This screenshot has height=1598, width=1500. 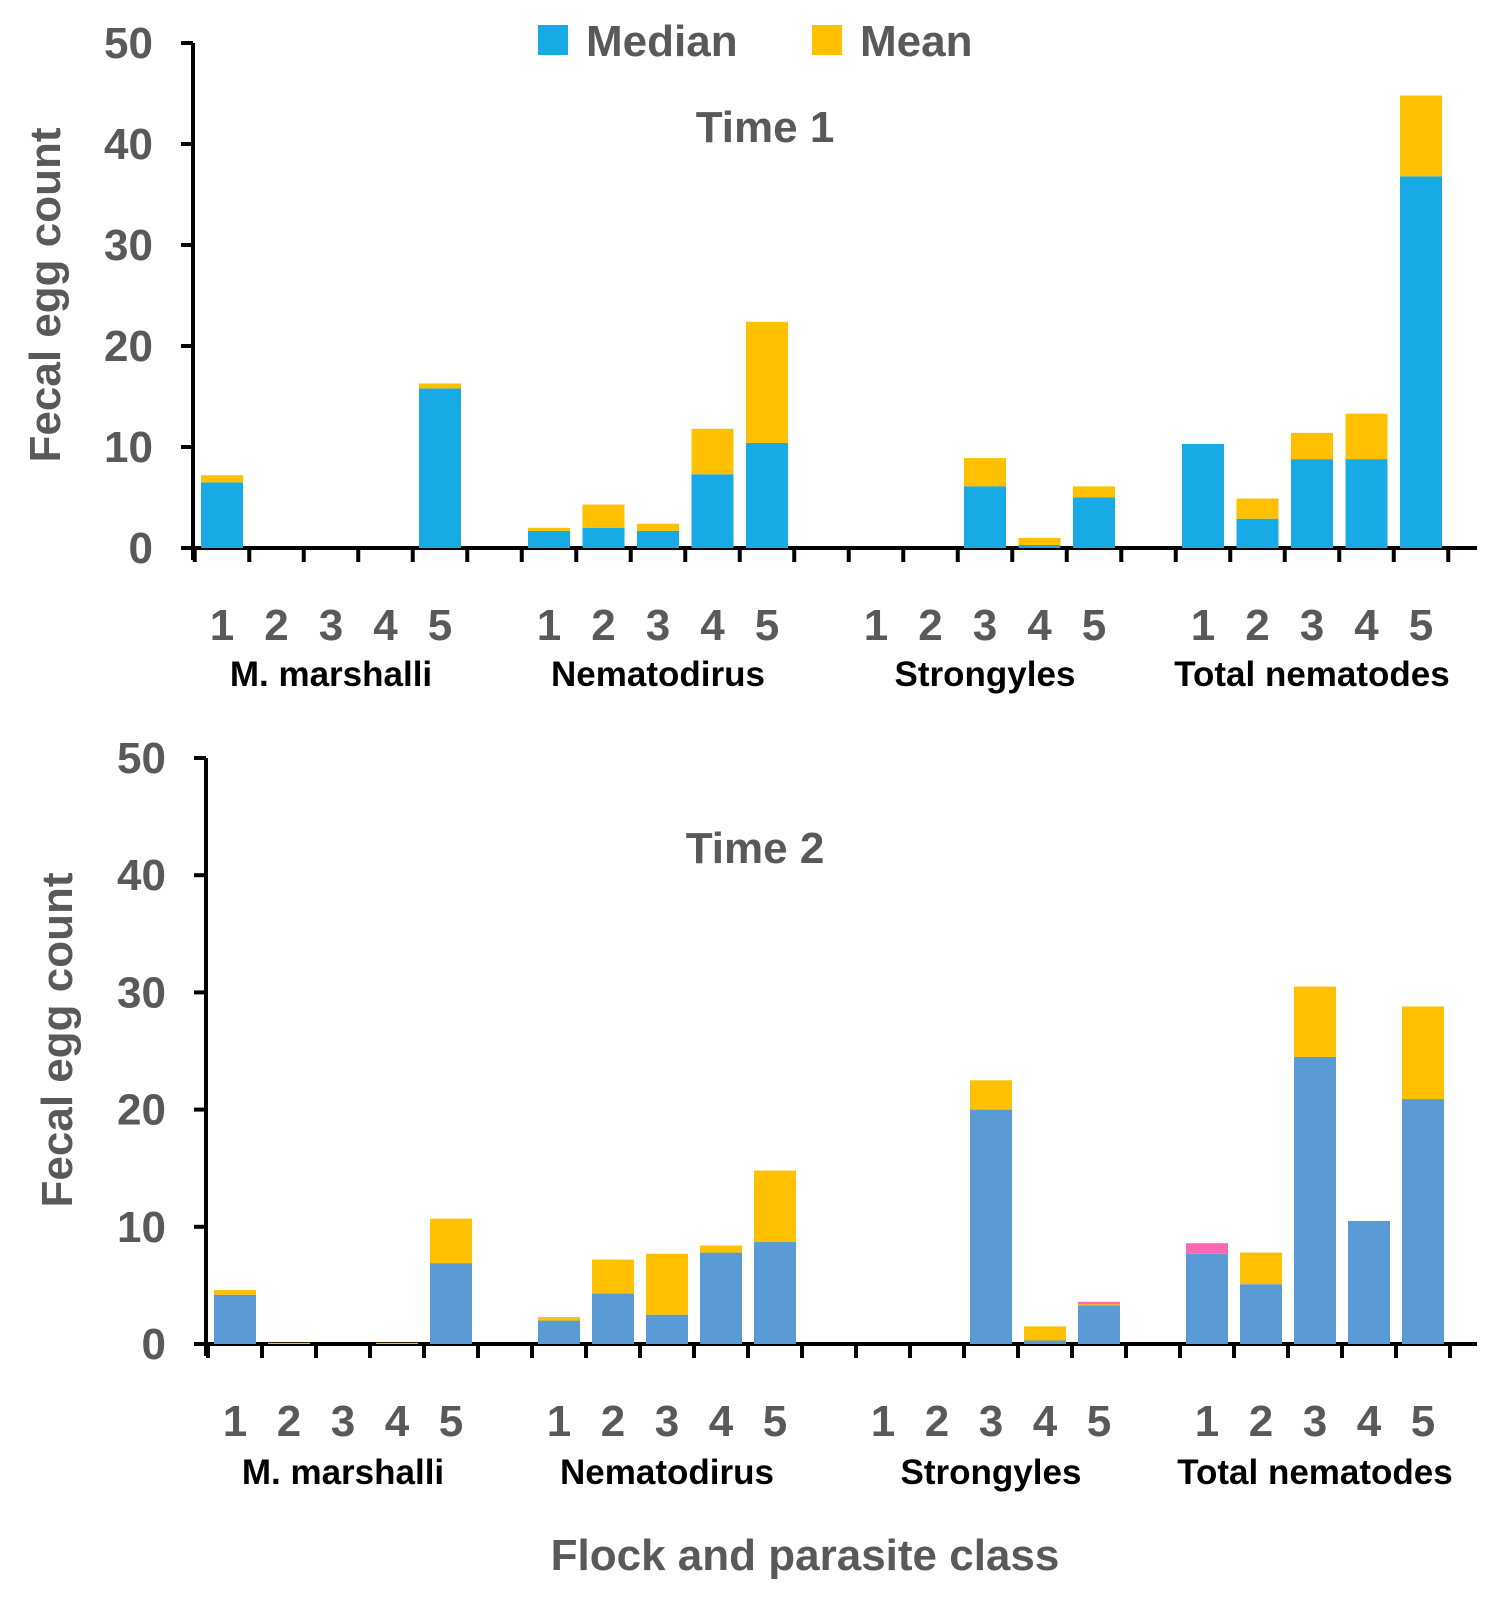 I want to click on legend-swatch-mean, so click(x=827, y=40).